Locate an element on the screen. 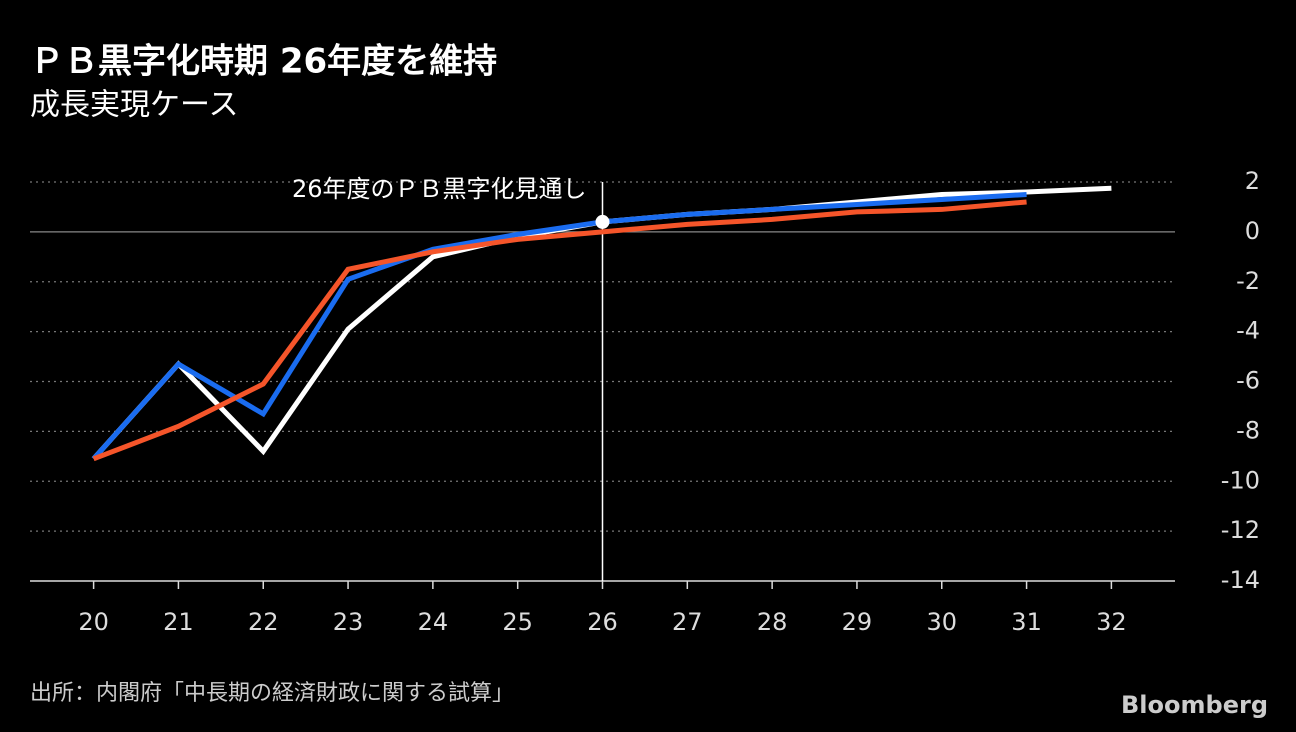  x-tick-label: 22 is located at coordinates (263, 622).